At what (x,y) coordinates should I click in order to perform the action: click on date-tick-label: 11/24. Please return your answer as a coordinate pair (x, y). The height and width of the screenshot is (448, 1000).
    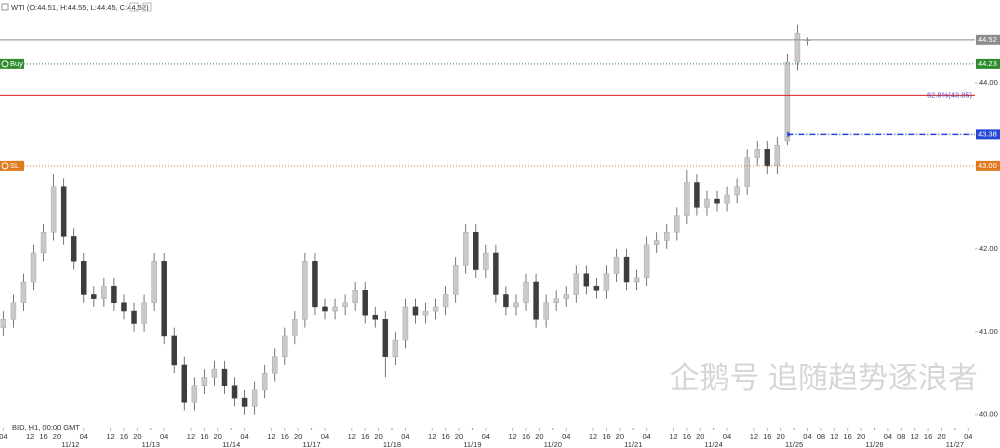
    Looking at the image, I should click on (714, 444).